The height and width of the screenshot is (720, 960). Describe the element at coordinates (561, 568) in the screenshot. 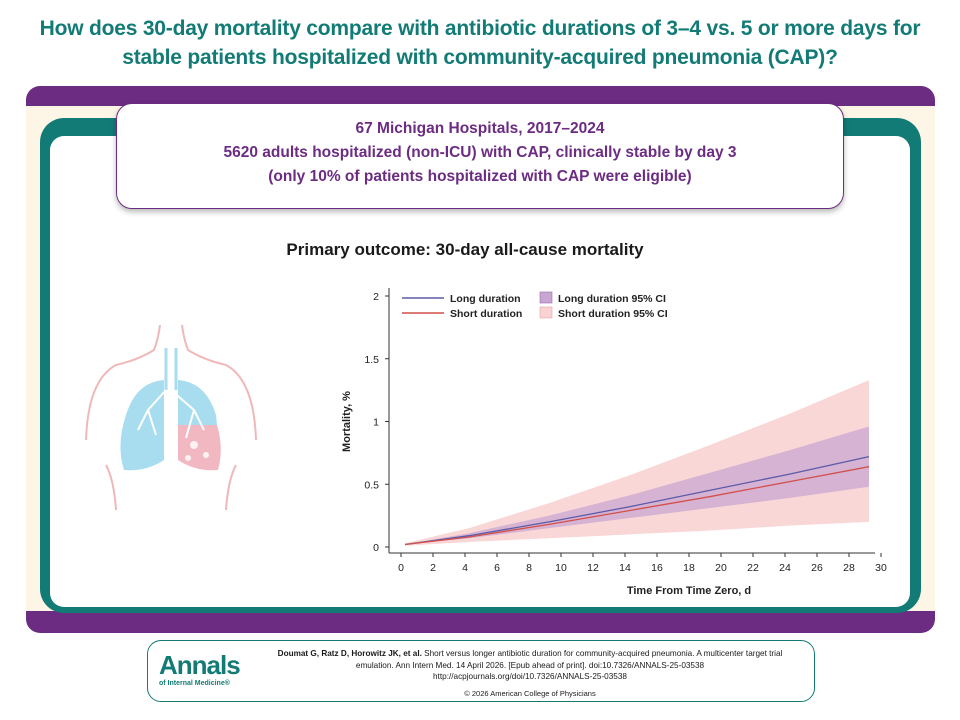

I see `x-tick-label: 10` at that location.